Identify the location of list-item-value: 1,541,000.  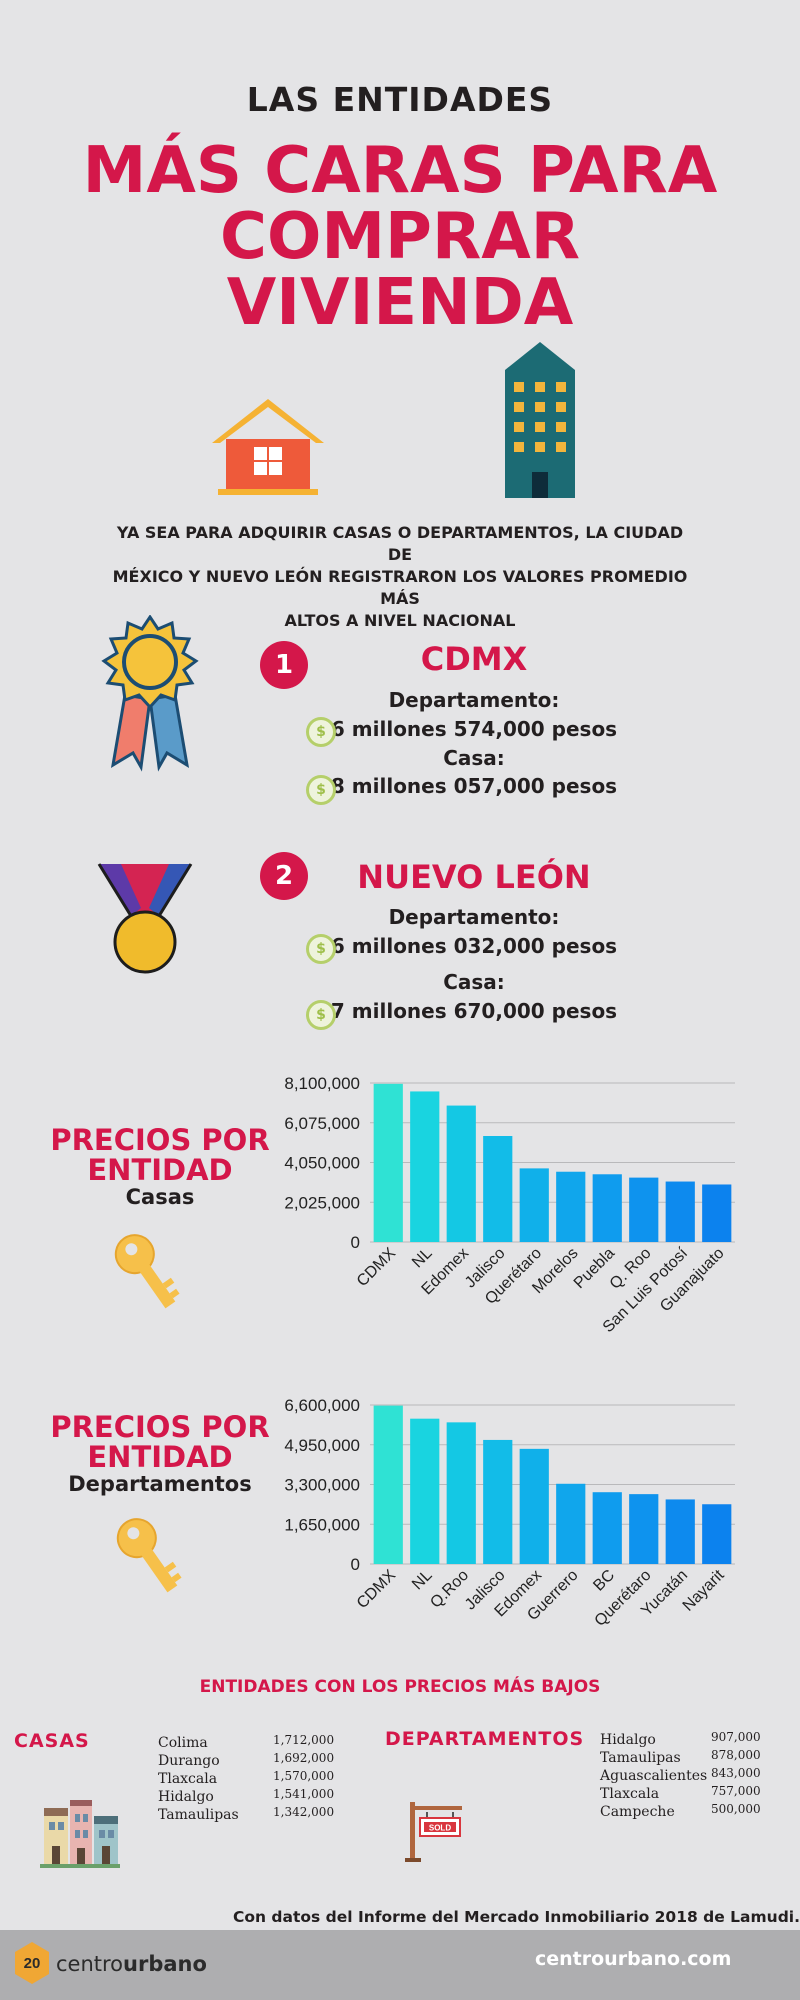
(304, 1794).